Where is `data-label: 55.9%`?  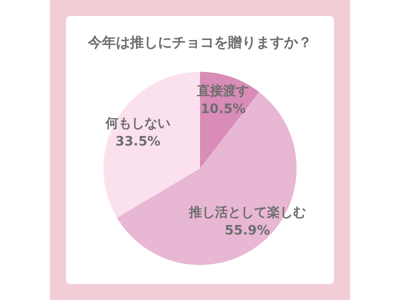
data-label: 55.9% is located at coordinates (247, 230).